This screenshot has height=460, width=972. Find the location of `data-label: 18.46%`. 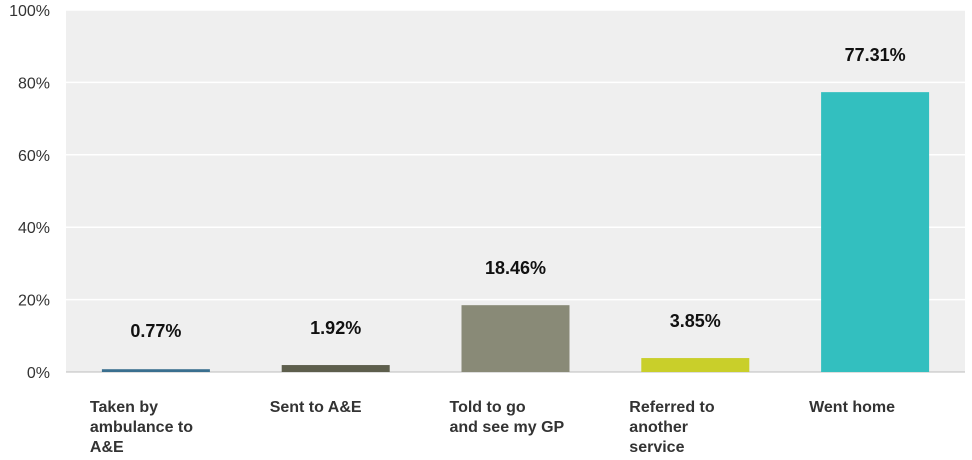

data-label: 18.46% is located at coordinates (515, 268).